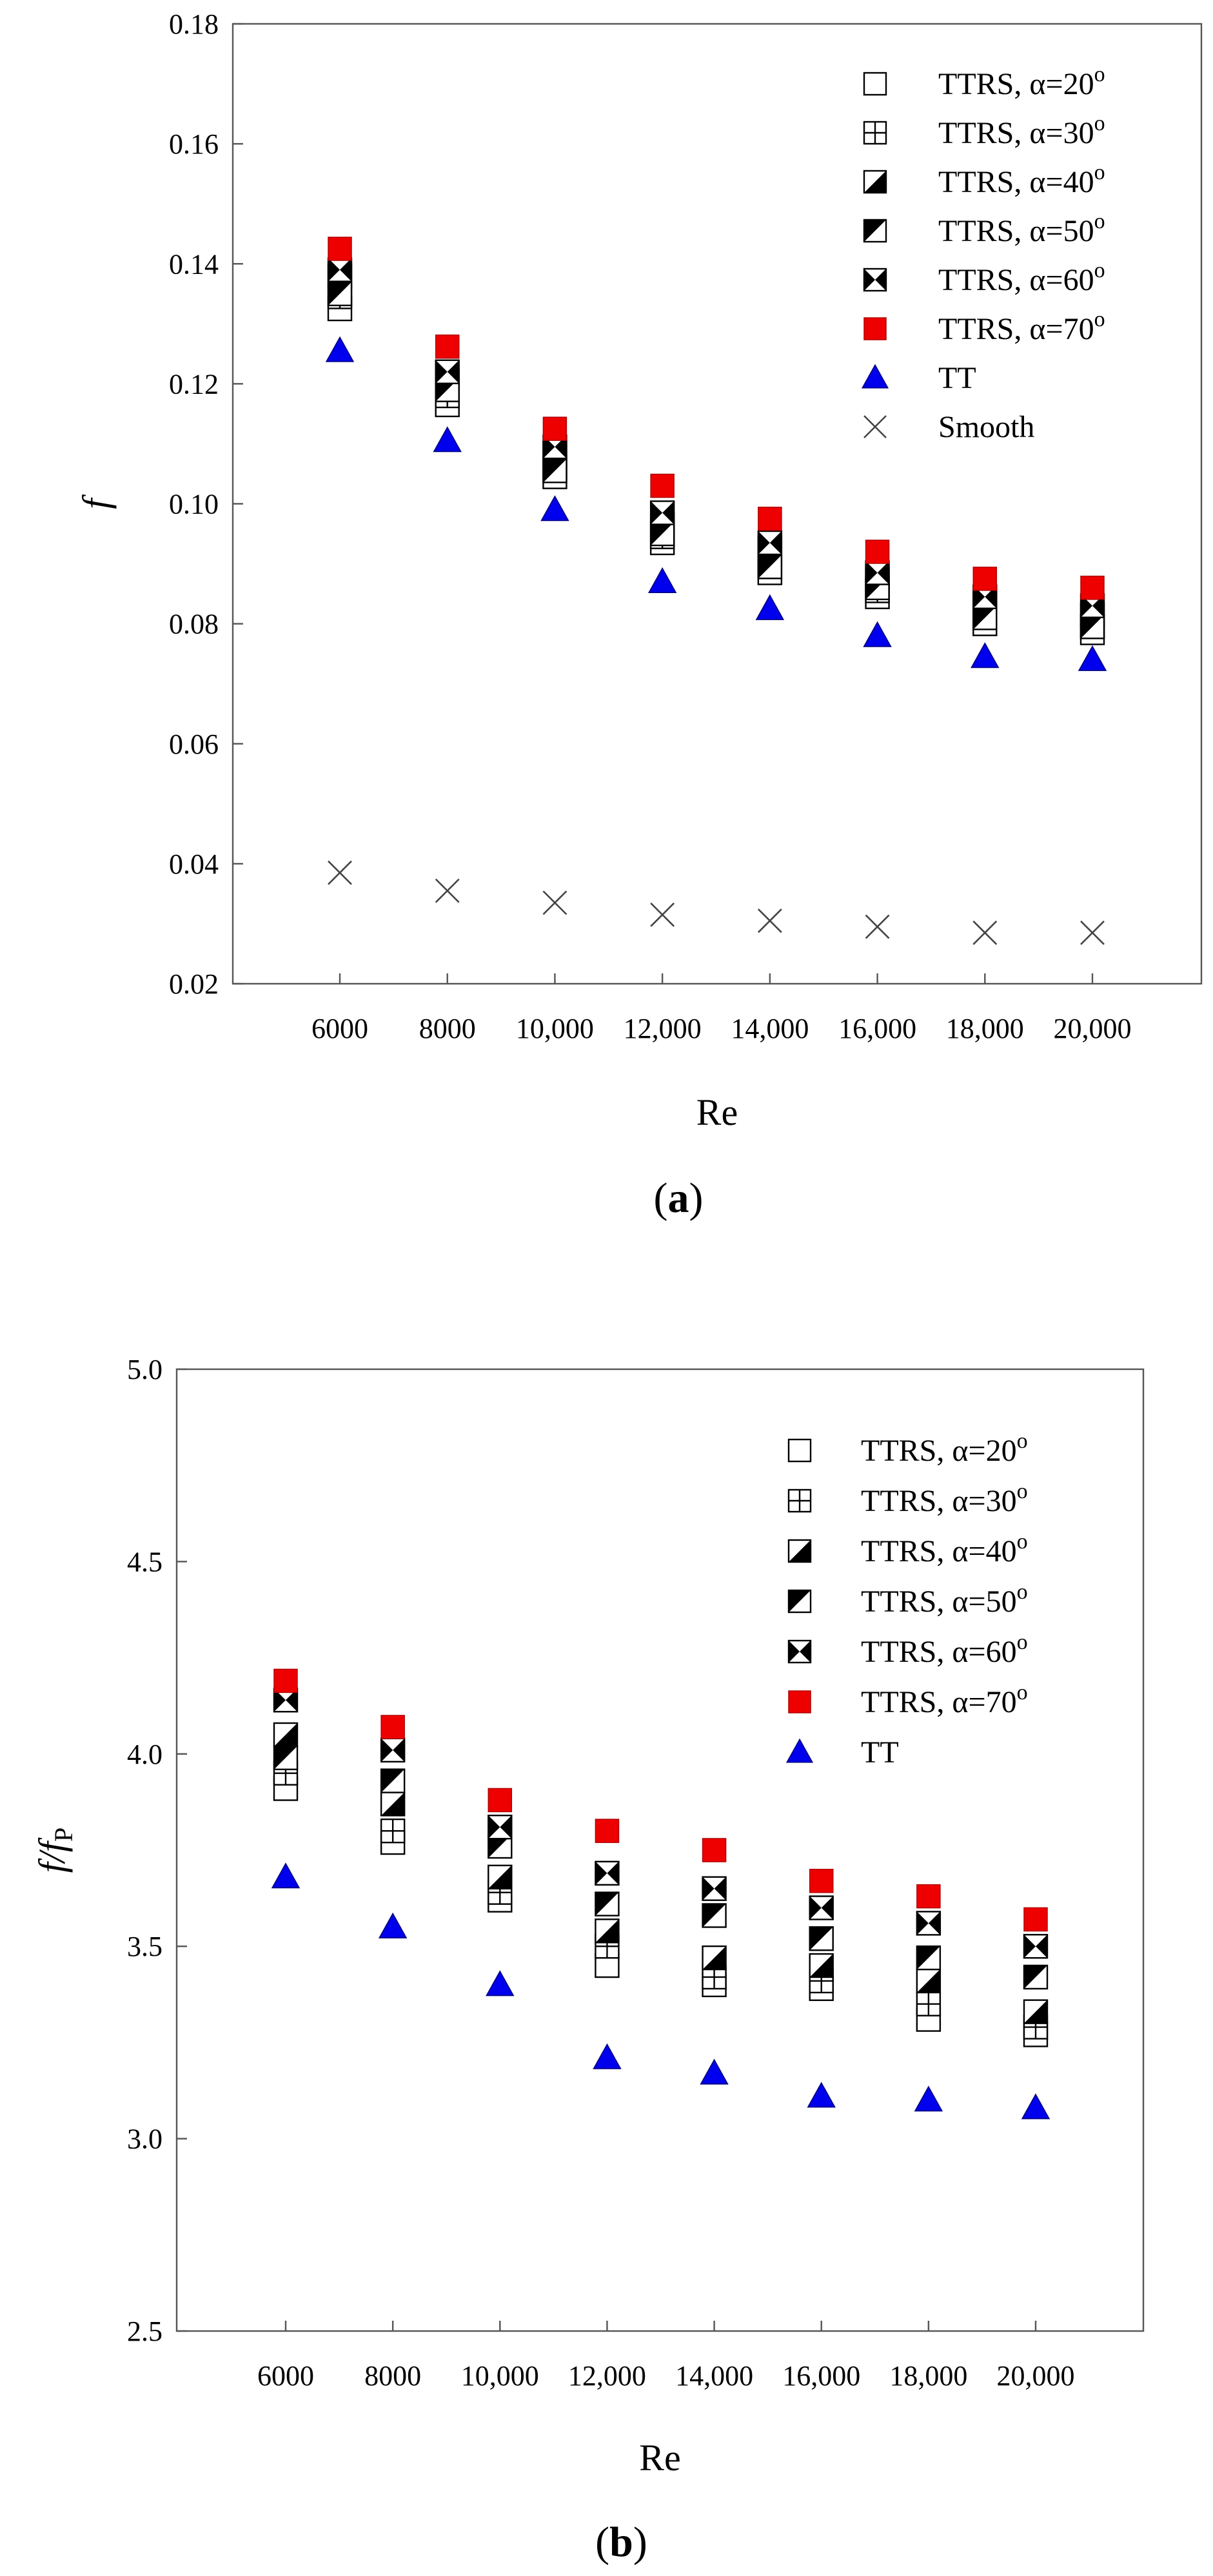  What do you see at coordinates (607, 2376) in the screenshot?
I see `x-tick-label: 12,000` at bounding box center [607, 2376].